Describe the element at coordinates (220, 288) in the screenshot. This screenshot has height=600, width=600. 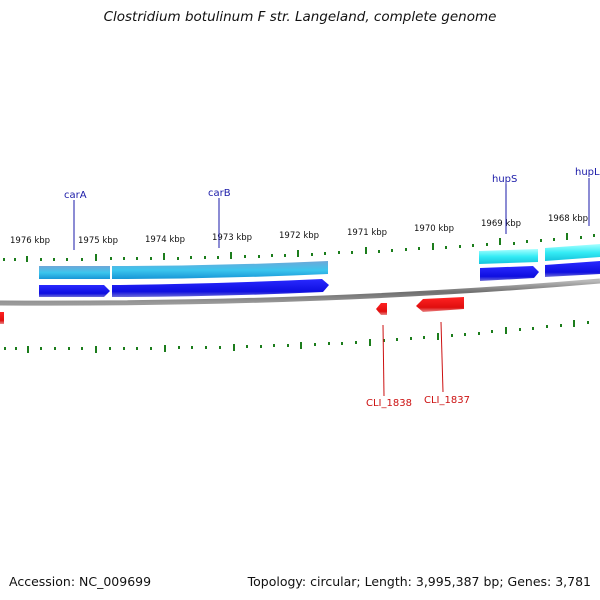
I see `gene-arrow-carb` at that location.